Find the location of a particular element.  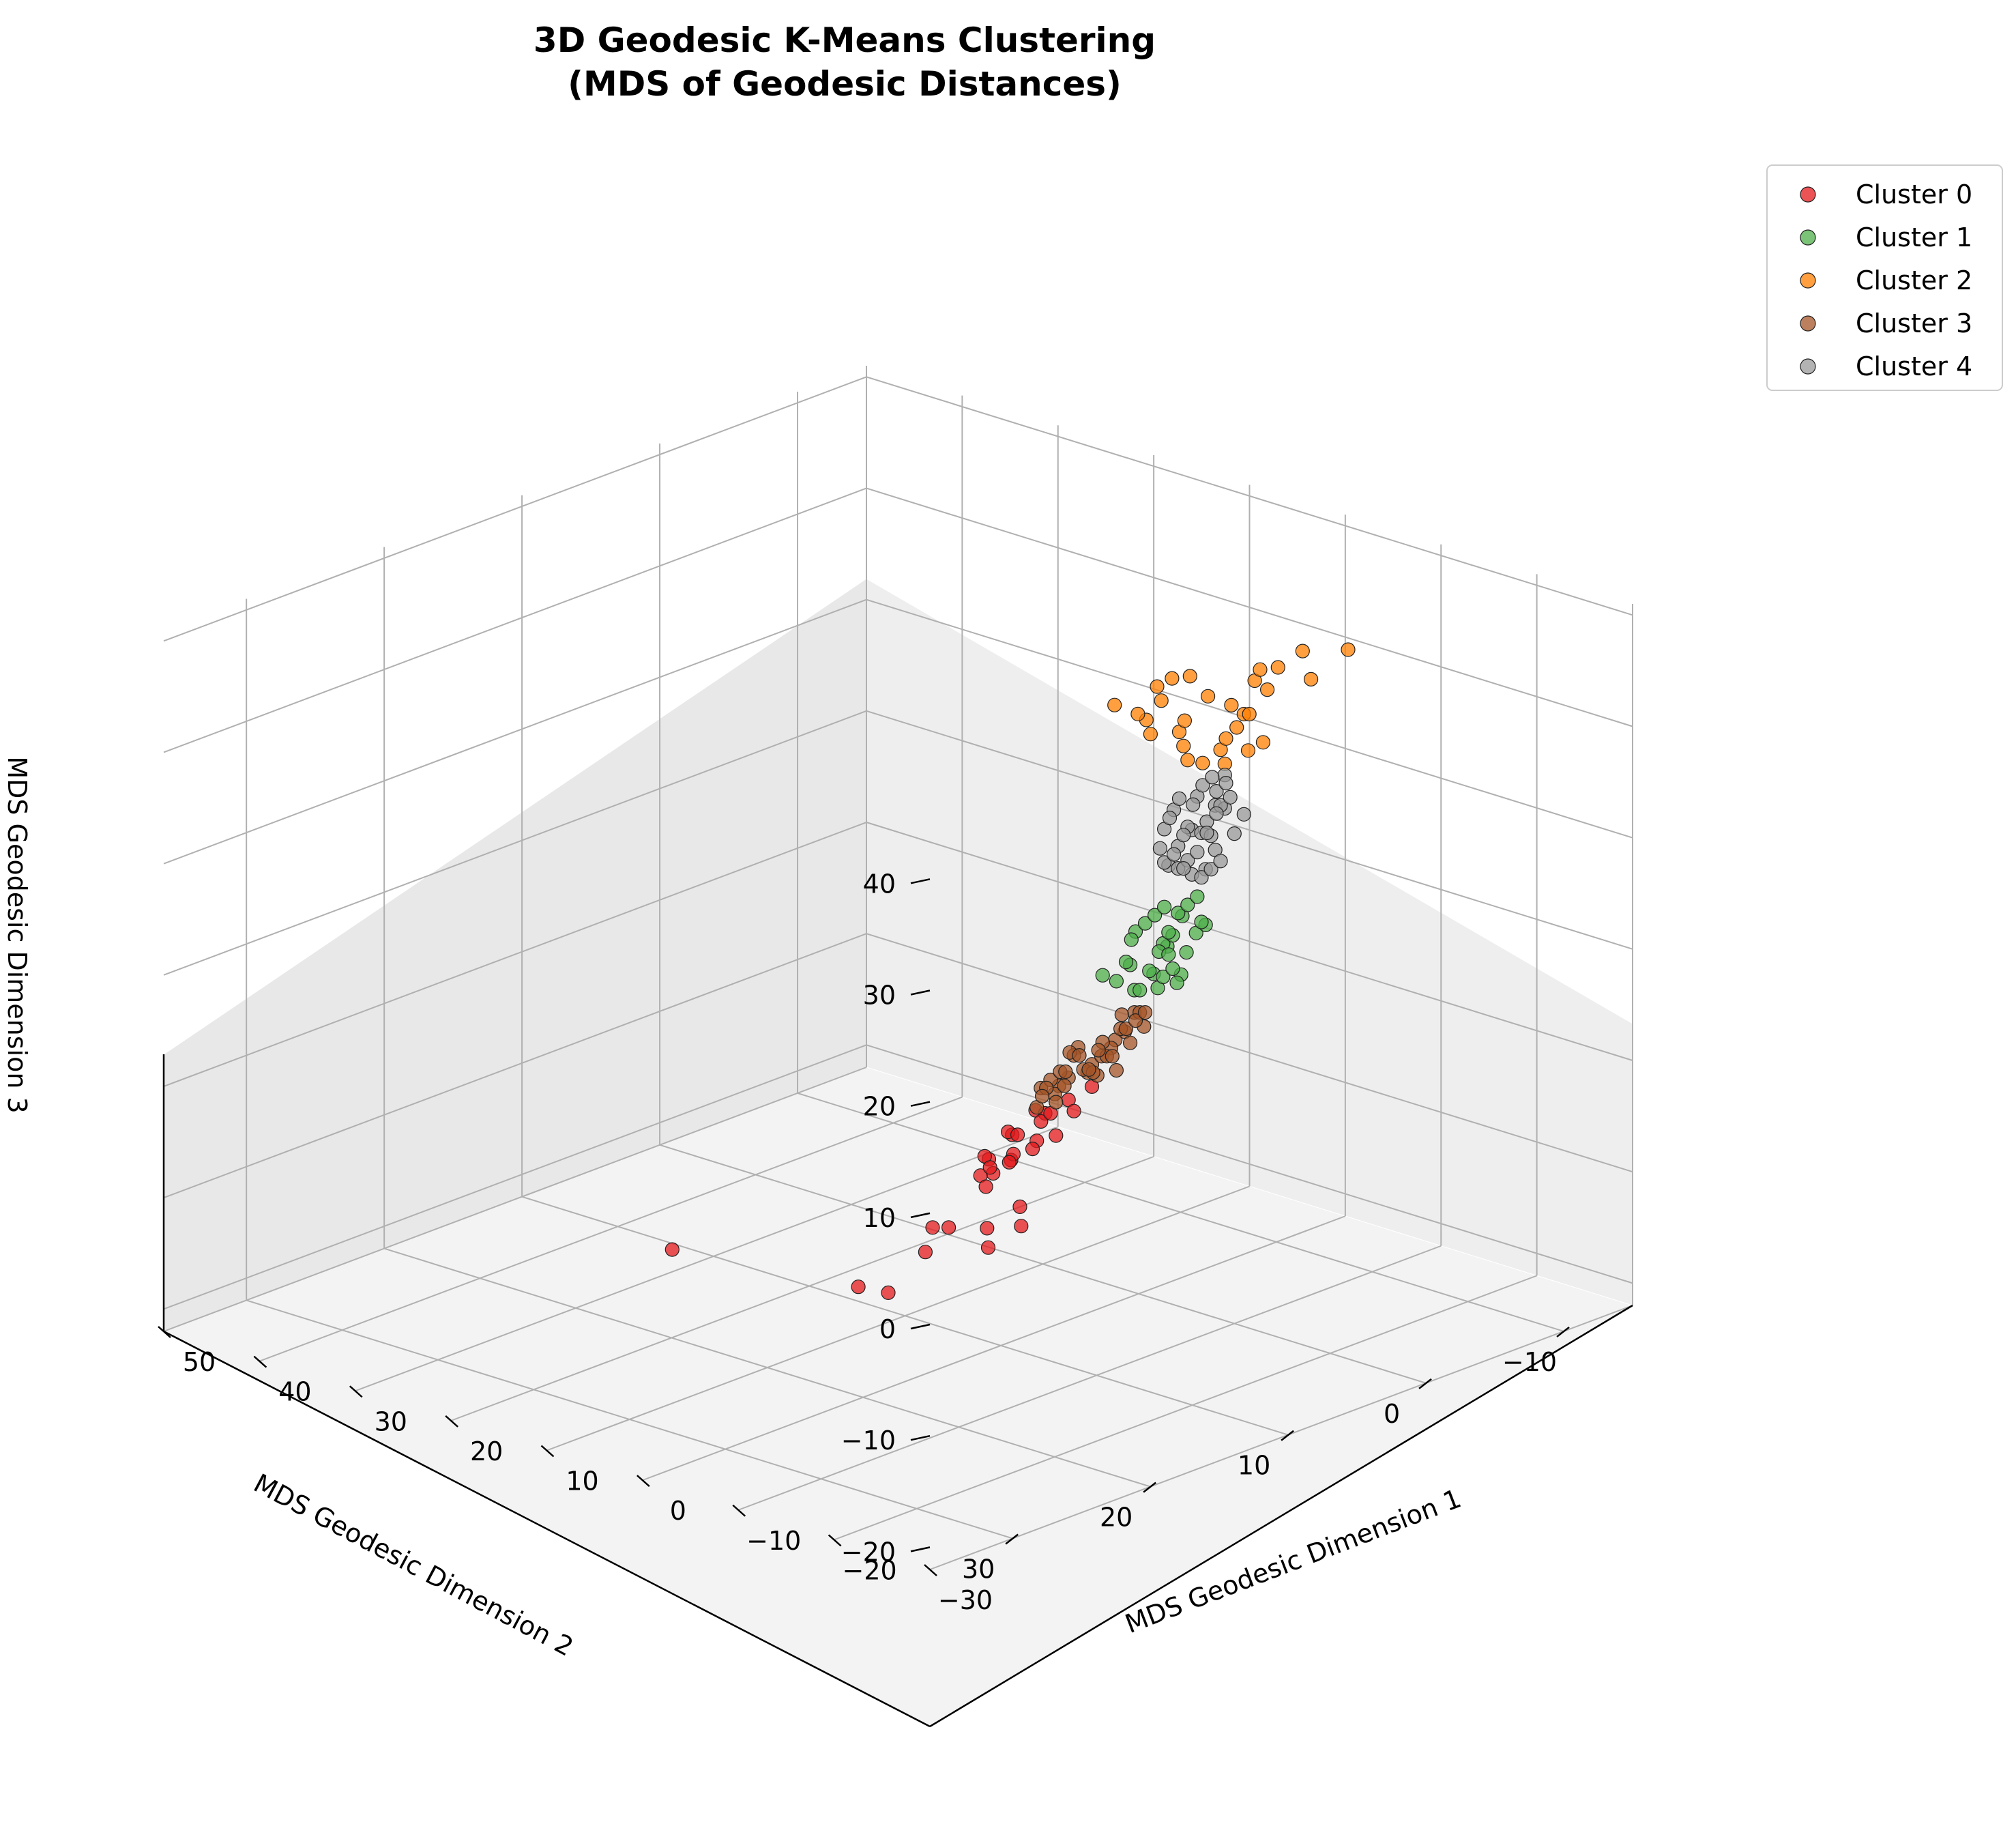

z-tick-label: 10 is located at coordinates (879, 1218).